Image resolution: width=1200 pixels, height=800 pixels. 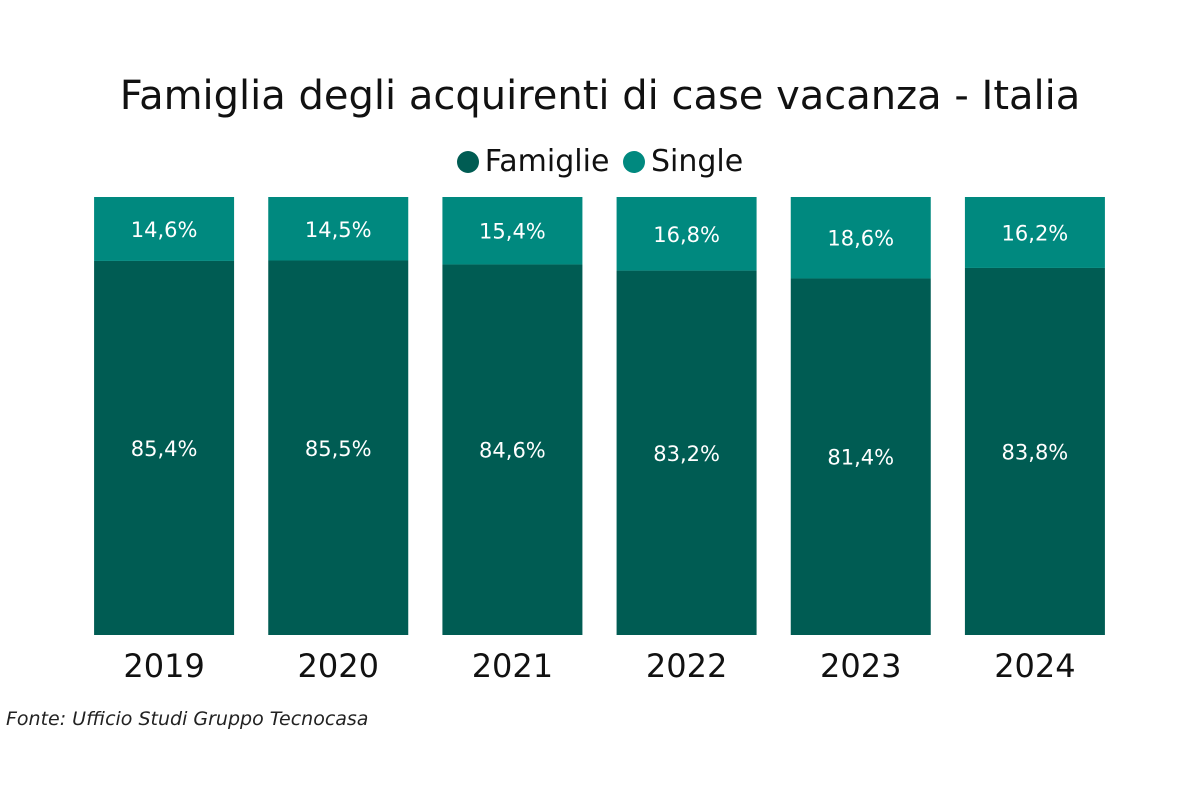 I want to click on data-label-single-2019: 14,6%, so click(x=164, y=230).